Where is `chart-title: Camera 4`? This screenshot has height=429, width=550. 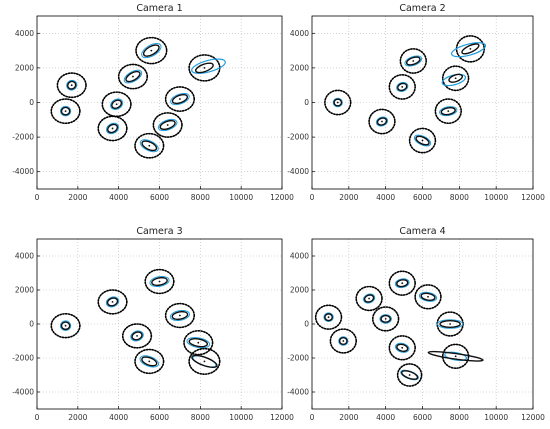 chart-title: Camera 4 is located at coordinates (422, 231).